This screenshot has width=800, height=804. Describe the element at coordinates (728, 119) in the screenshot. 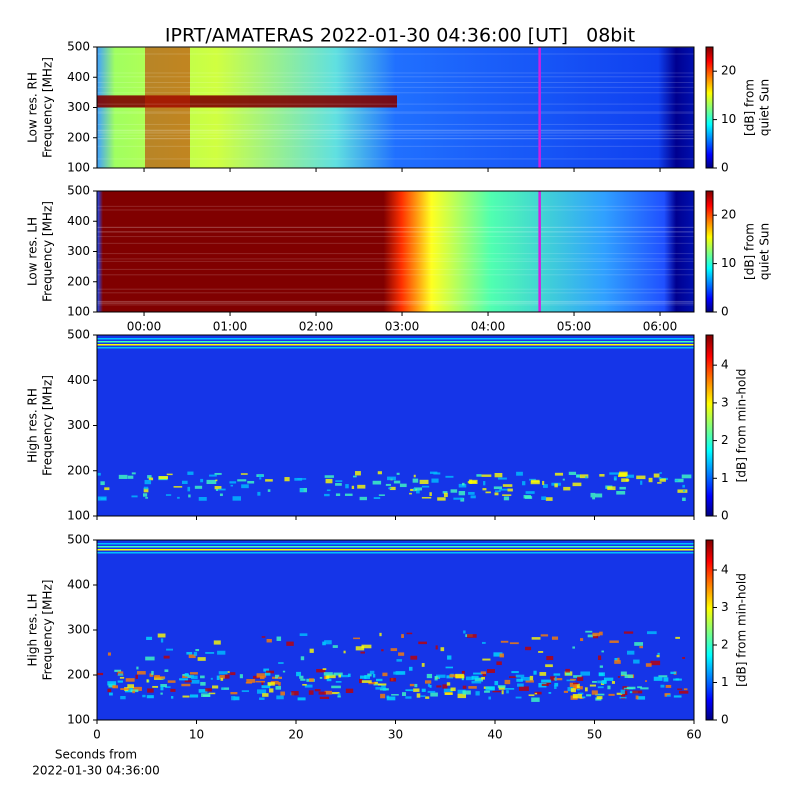

I see `colorbar-tick-label: 10` at that location.